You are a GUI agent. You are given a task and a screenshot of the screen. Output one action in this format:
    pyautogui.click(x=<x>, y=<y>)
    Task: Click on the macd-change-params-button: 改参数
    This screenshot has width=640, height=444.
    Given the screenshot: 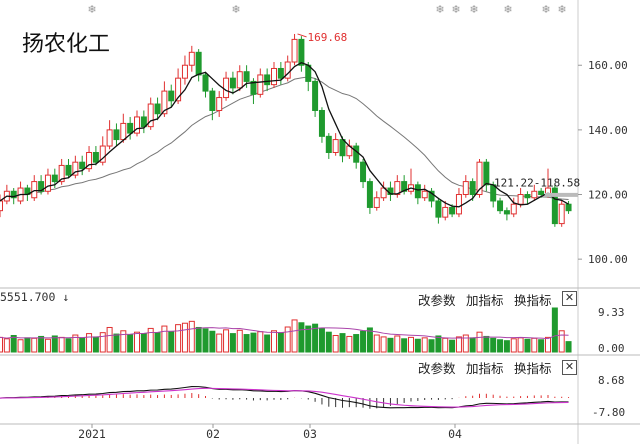 What is the action you would take?
    pyautogui.click(x=437, y=368)
    